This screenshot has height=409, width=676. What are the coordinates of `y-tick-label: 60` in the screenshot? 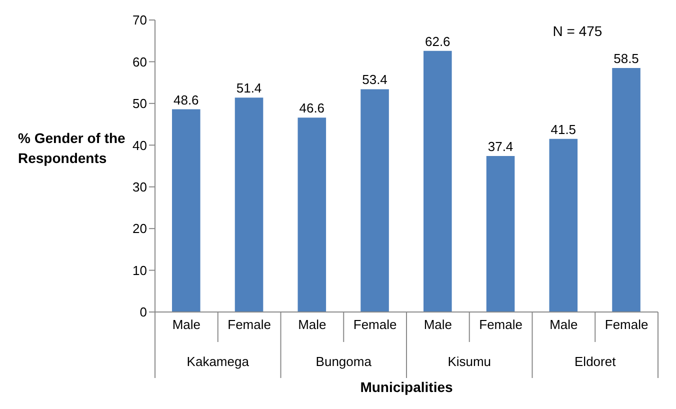 It's located at (139, 62).